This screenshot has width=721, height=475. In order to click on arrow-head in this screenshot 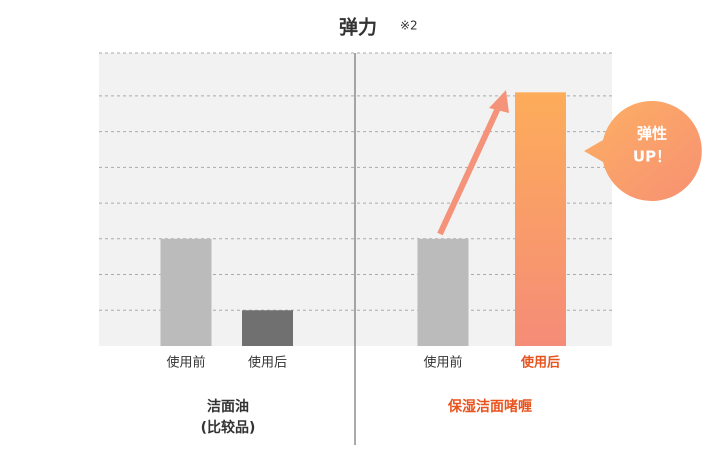, I will do `click(499, 101)`.